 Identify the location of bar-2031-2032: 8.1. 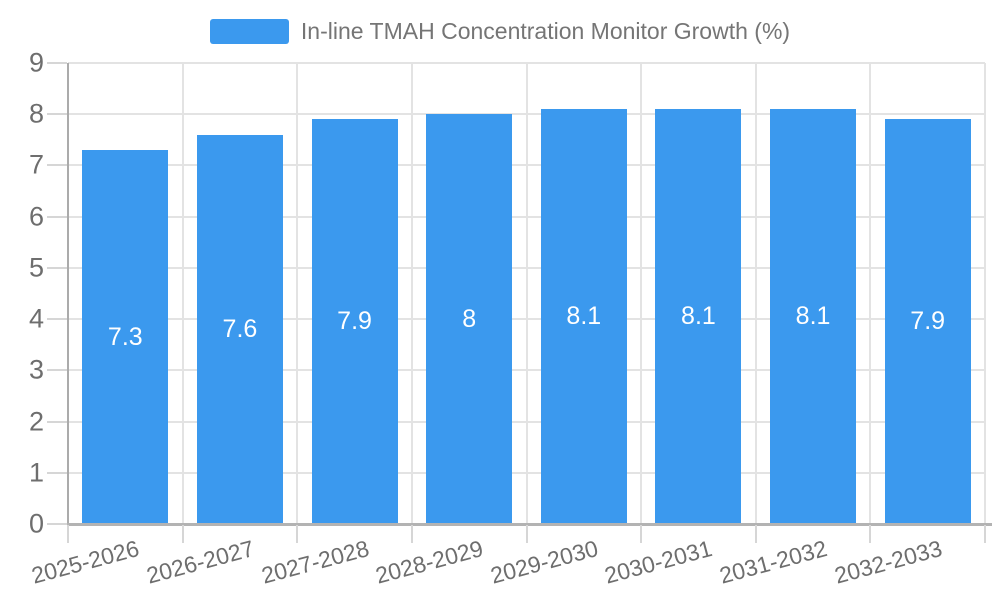
(813, 316).